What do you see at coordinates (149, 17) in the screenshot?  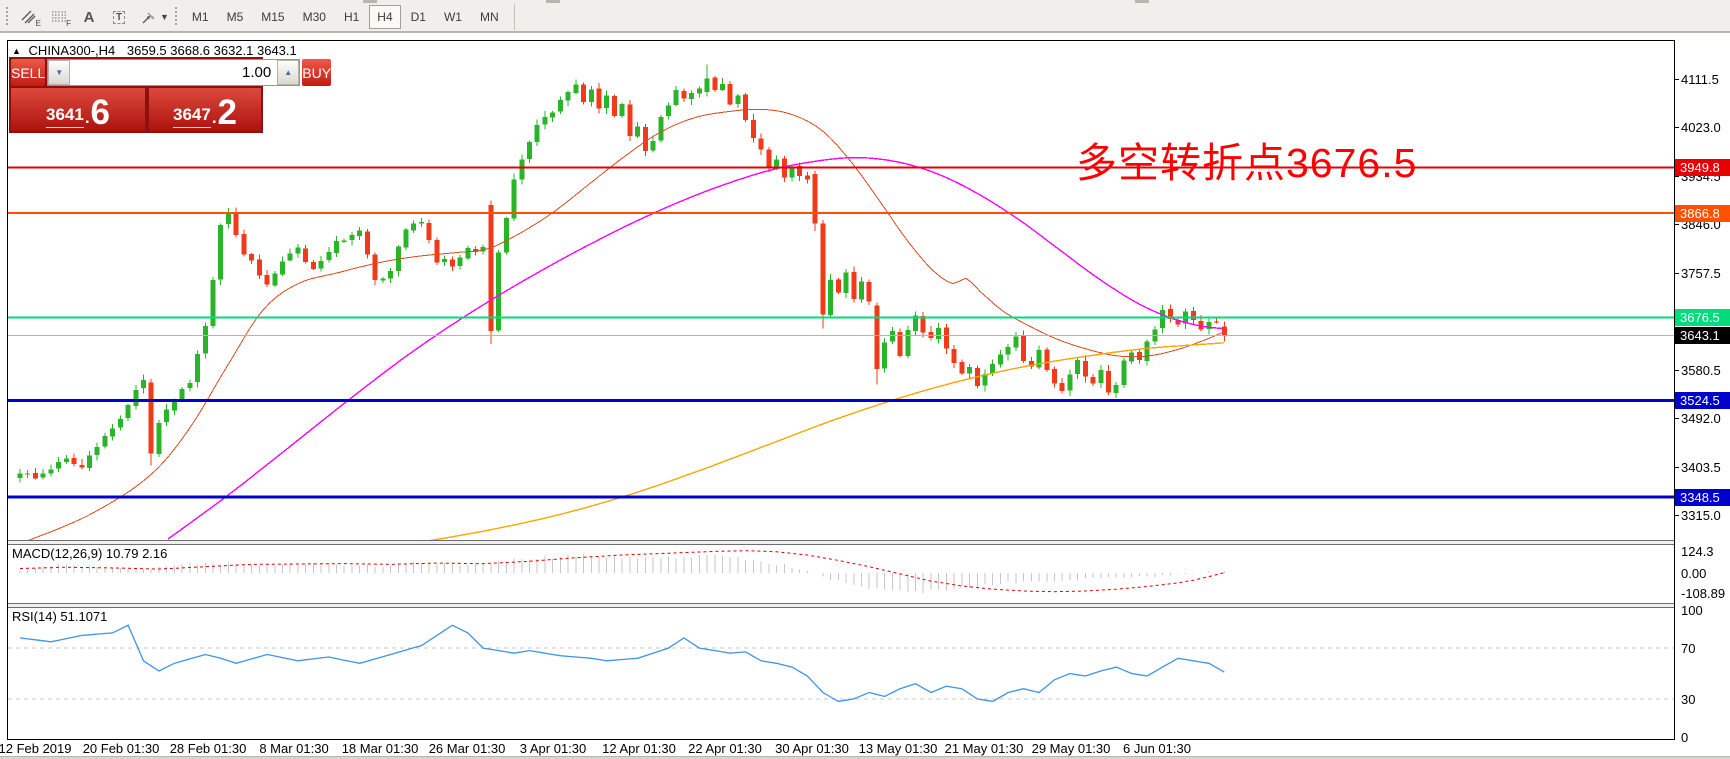 I see `arrows-tool-icon` at bounding box center [149, 17].